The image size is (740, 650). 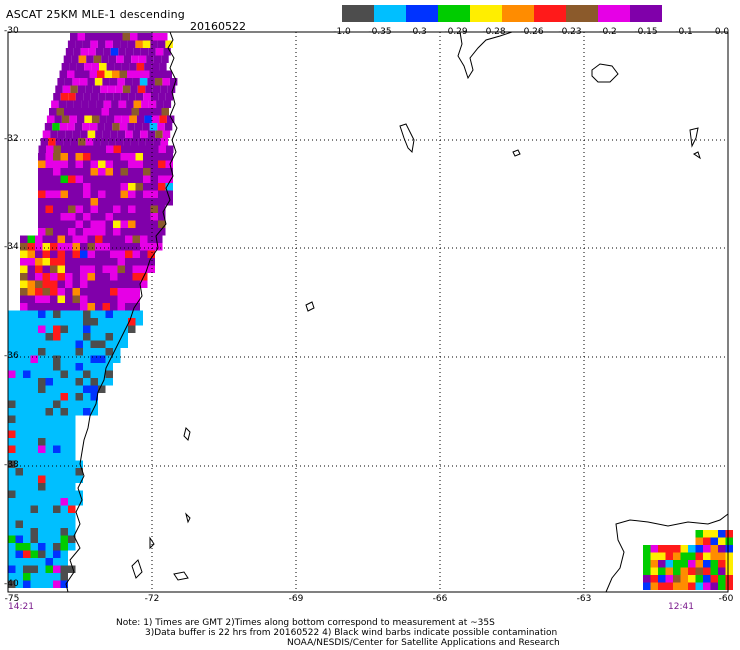 I want to click on lon-label: -69, so click(x=296, y=599).